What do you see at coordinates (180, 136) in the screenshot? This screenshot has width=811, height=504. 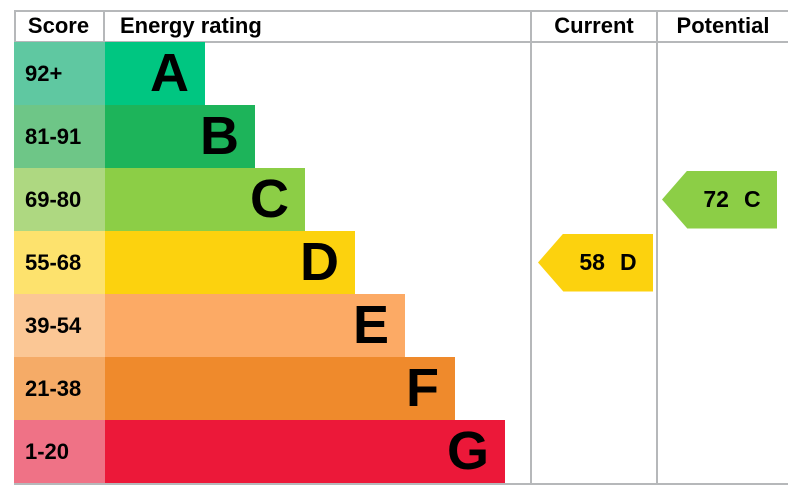 I see `band-bar-b: B` at bounding box center [180, 136].